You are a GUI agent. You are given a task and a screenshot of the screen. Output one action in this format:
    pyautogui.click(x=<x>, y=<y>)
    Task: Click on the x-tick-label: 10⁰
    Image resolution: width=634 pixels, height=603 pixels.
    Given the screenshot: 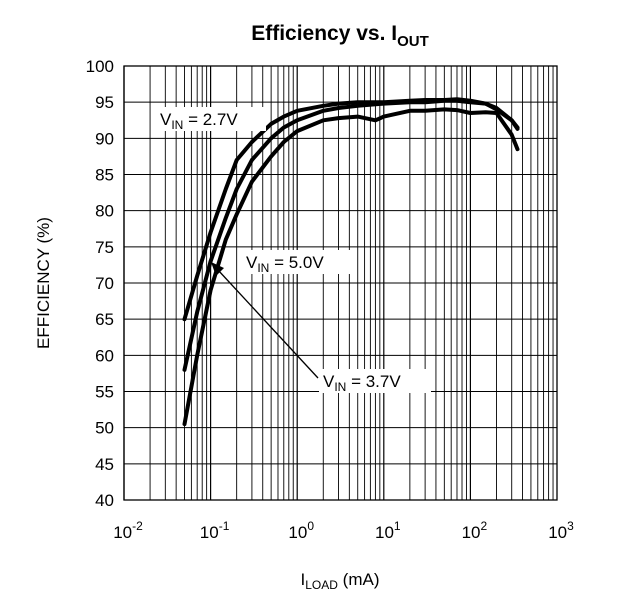 What is the action you would take?
    pyautogui.click(x=301, y=530)
    